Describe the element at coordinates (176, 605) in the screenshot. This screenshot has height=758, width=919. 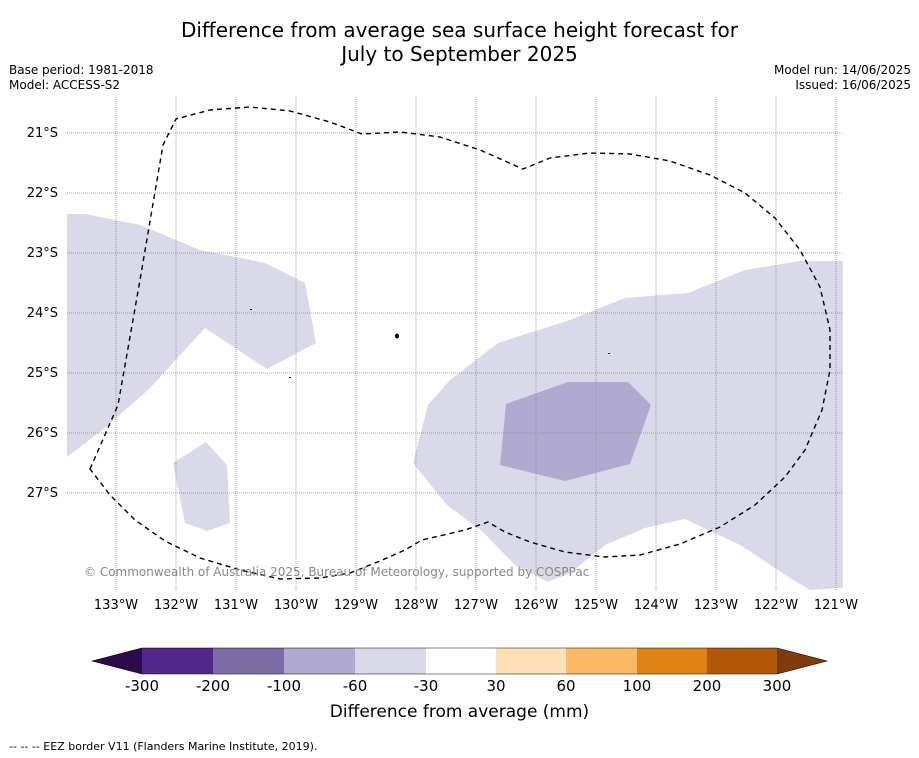
I see `lon-label-132w: 132°W` at that location.